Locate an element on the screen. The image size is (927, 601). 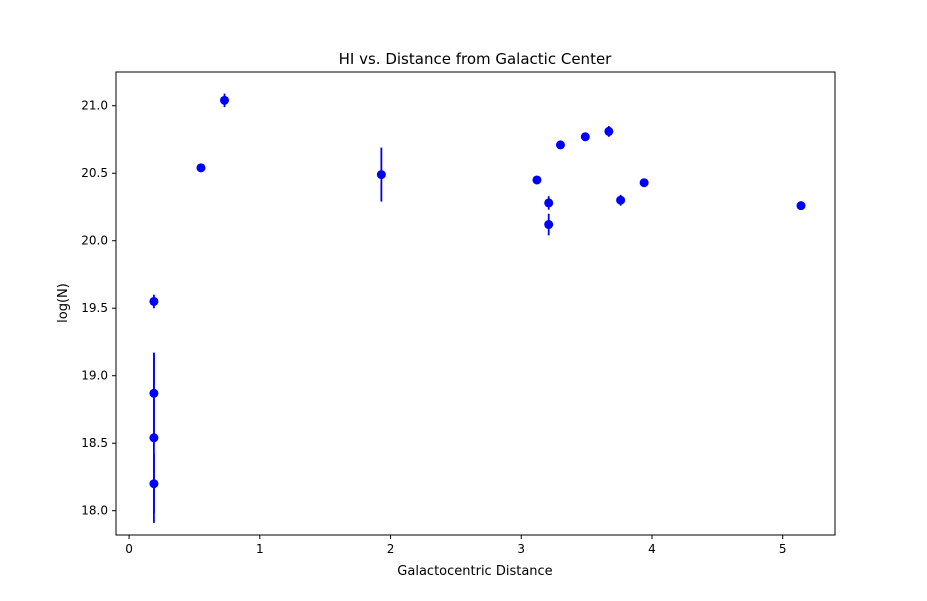
y-tick-label: 18.5 is located at coordinates (94, 443).